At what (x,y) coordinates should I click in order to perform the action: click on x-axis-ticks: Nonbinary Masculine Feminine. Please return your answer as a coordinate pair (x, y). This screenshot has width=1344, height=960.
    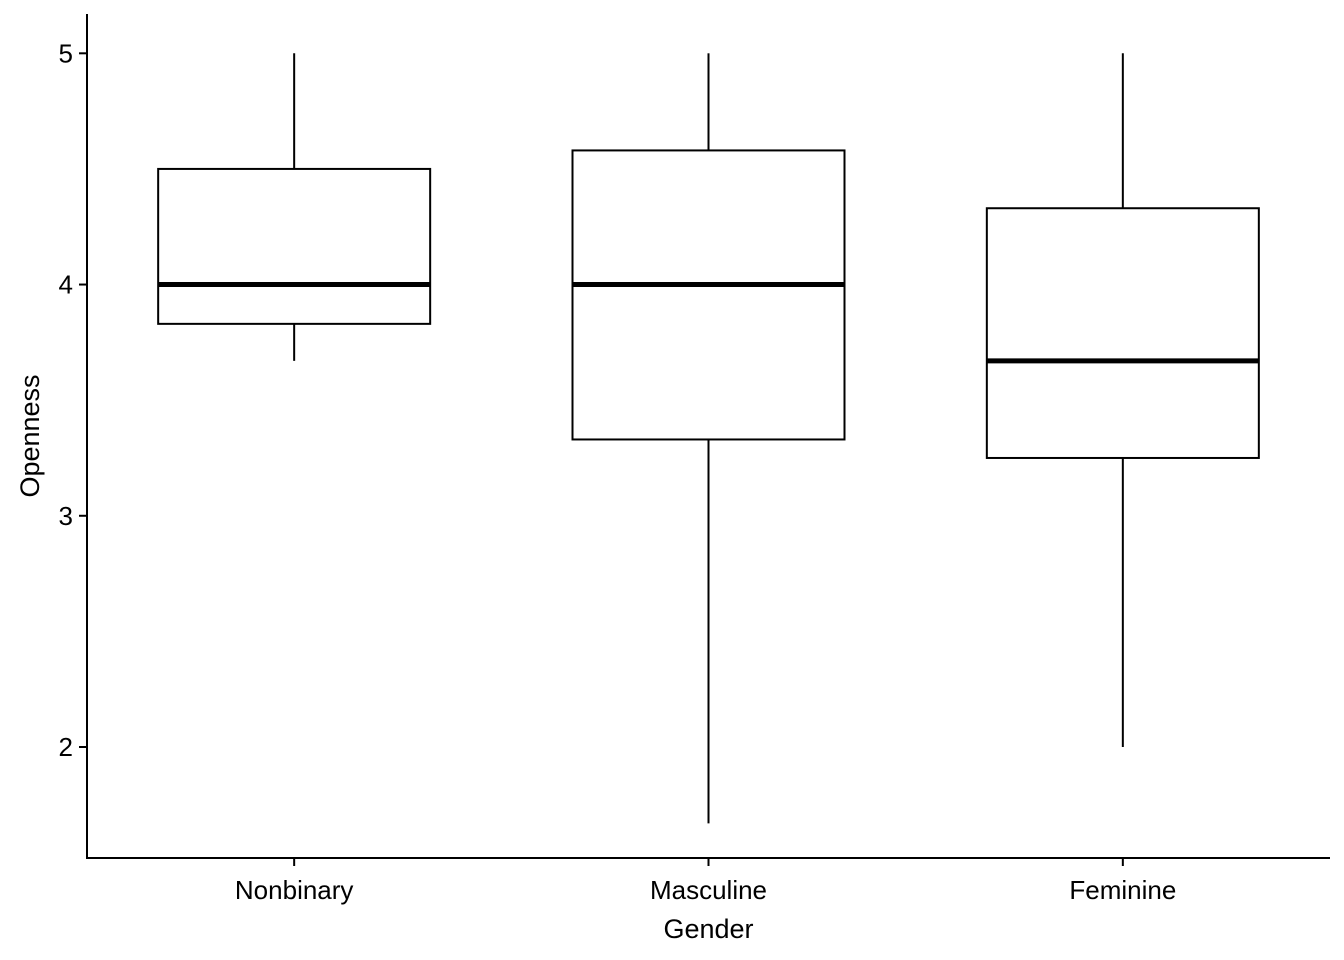
    Looking at the image, I should click on (705, 881).